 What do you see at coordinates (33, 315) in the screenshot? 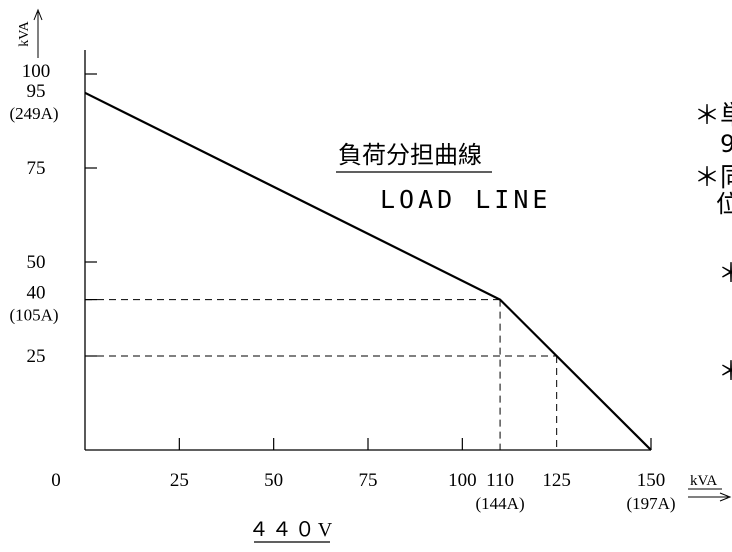
I see `y-tick-sublabel: (105A)` at bounding box center [33, 315].